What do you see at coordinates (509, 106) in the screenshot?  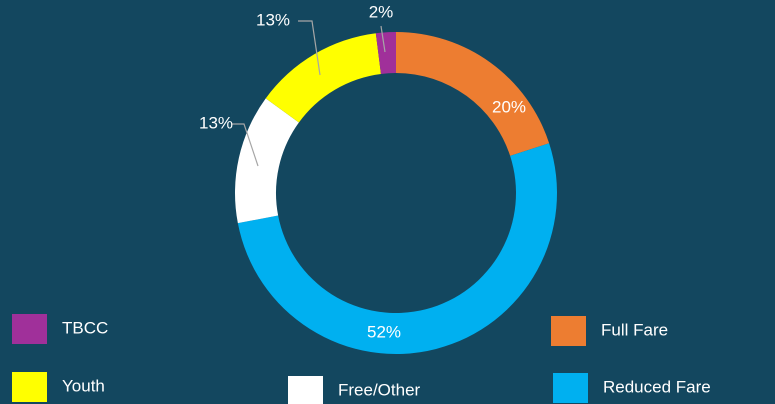 I see `data-label: 20%` at bounding box center [509, 106].